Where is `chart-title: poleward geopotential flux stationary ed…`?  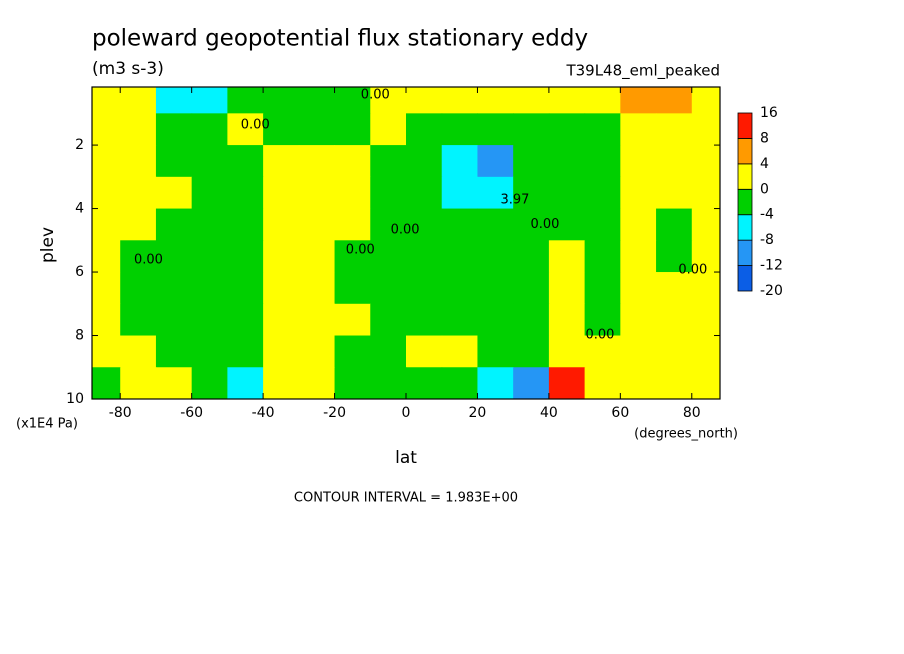
chart-title: poleward geopotential flux stationary ed… is located at coordinates (340, 39).